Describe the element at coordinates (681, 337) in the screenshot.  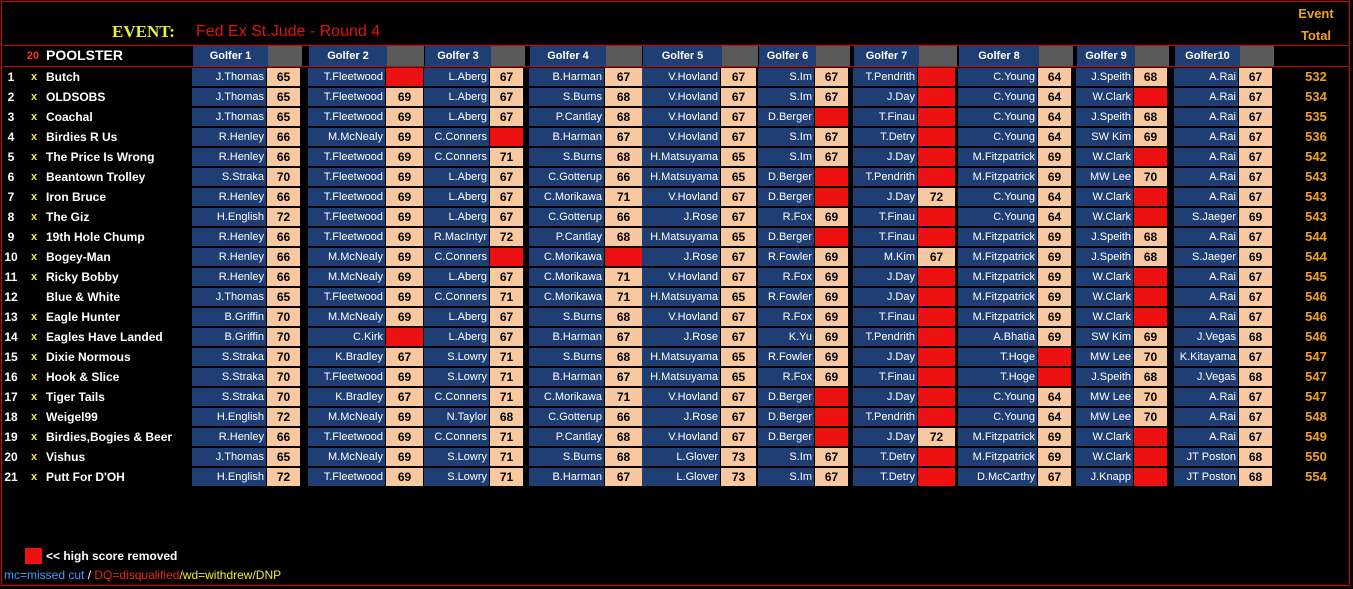
I see `golfer-name: J.Rose` at that location.